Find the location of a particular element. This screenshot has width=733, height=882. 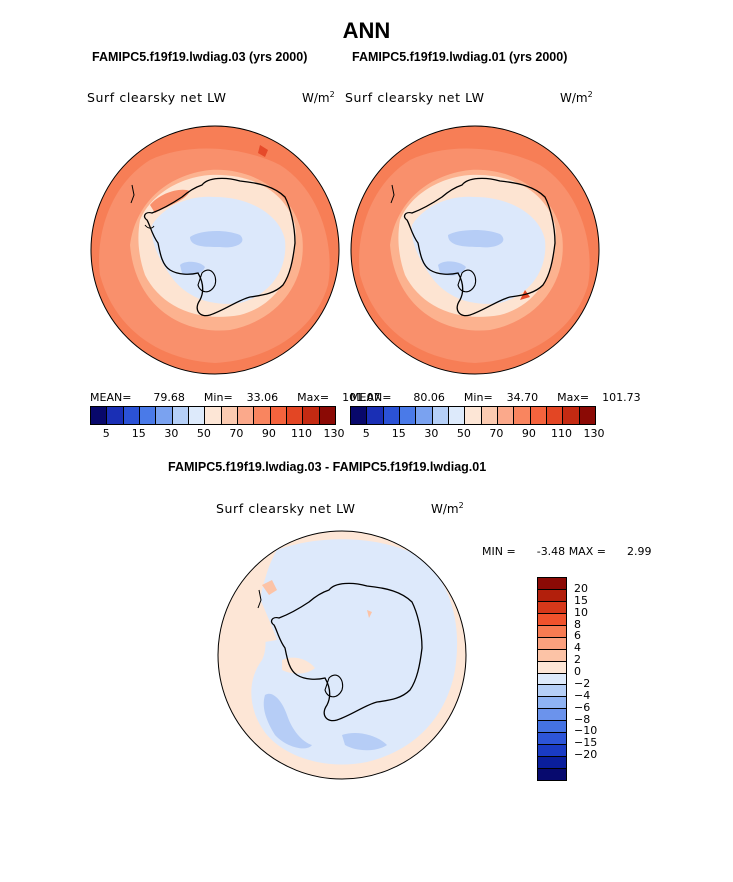

panel-2-stats: MEAN= 80.06 Min= 34.70 Max= 101.73 is located at coordinates (495, 397).